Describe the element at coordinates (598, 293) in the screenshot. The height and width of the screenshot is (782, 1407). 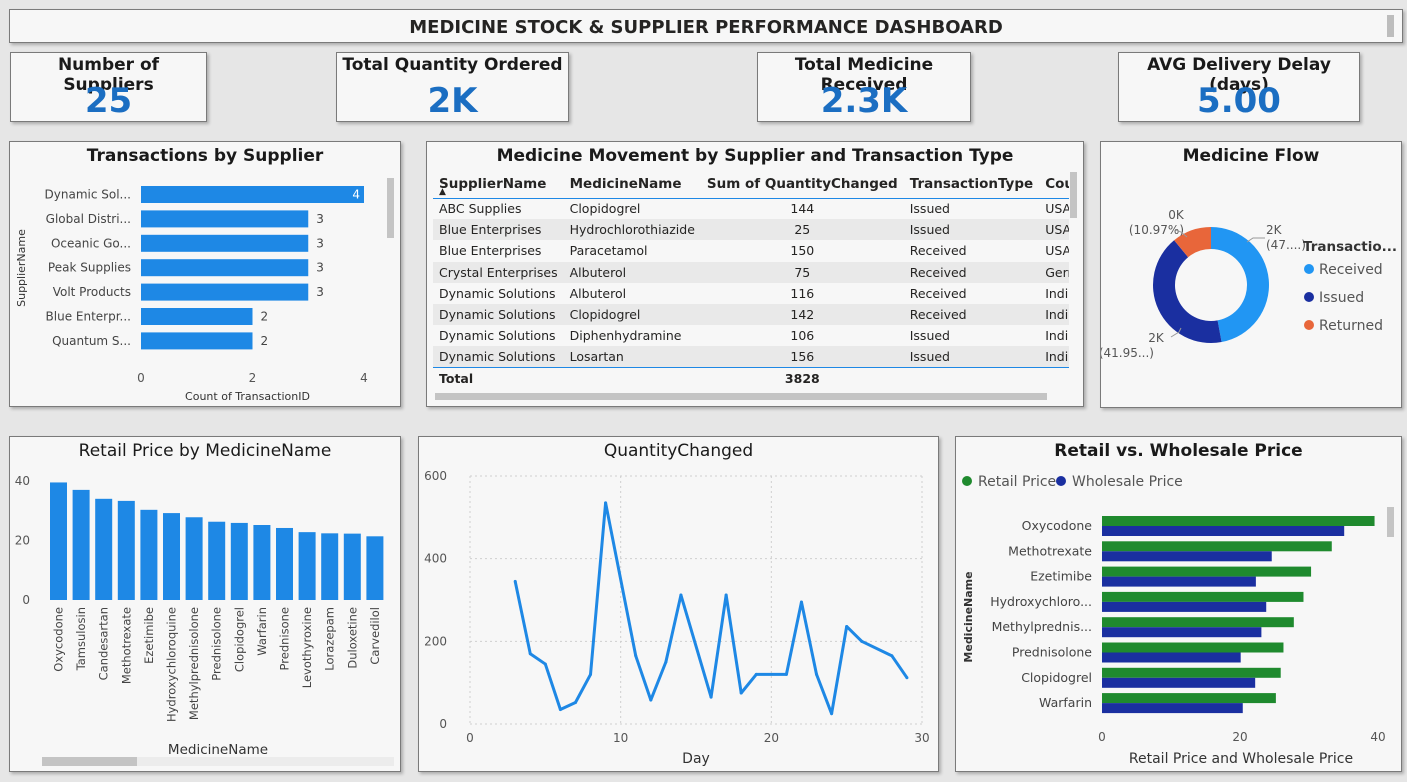
I see `table-cell: Albuterol` at that location.